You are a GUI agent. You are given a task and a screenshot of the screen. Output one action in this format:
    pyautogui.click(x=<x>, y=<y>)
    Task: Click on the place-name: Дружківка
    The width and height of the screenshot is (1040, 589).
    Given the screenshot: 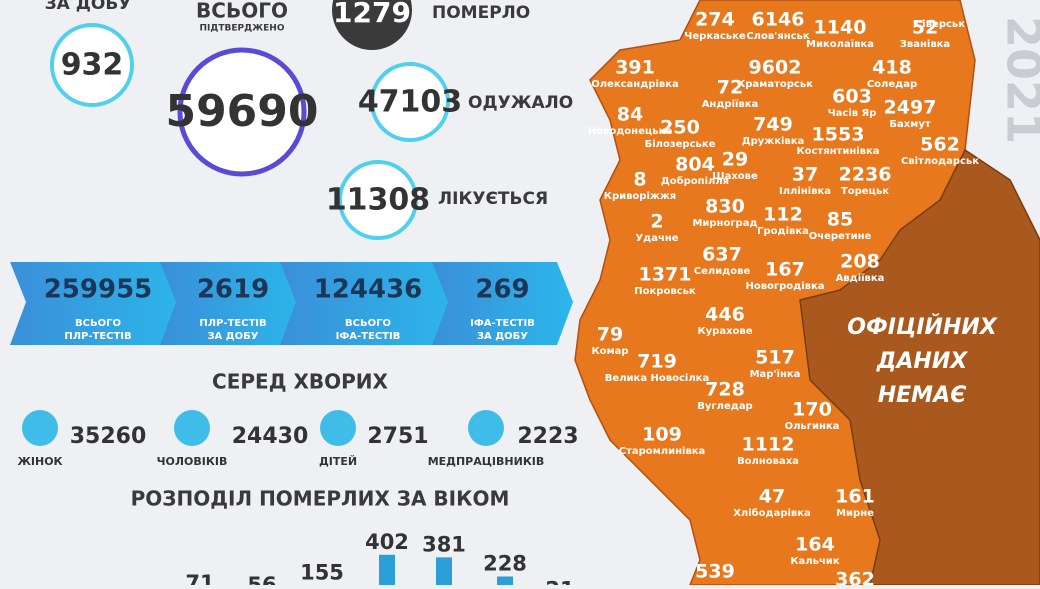 What is the action you would take?
    pyautogui.click(x=773, y=141)
    